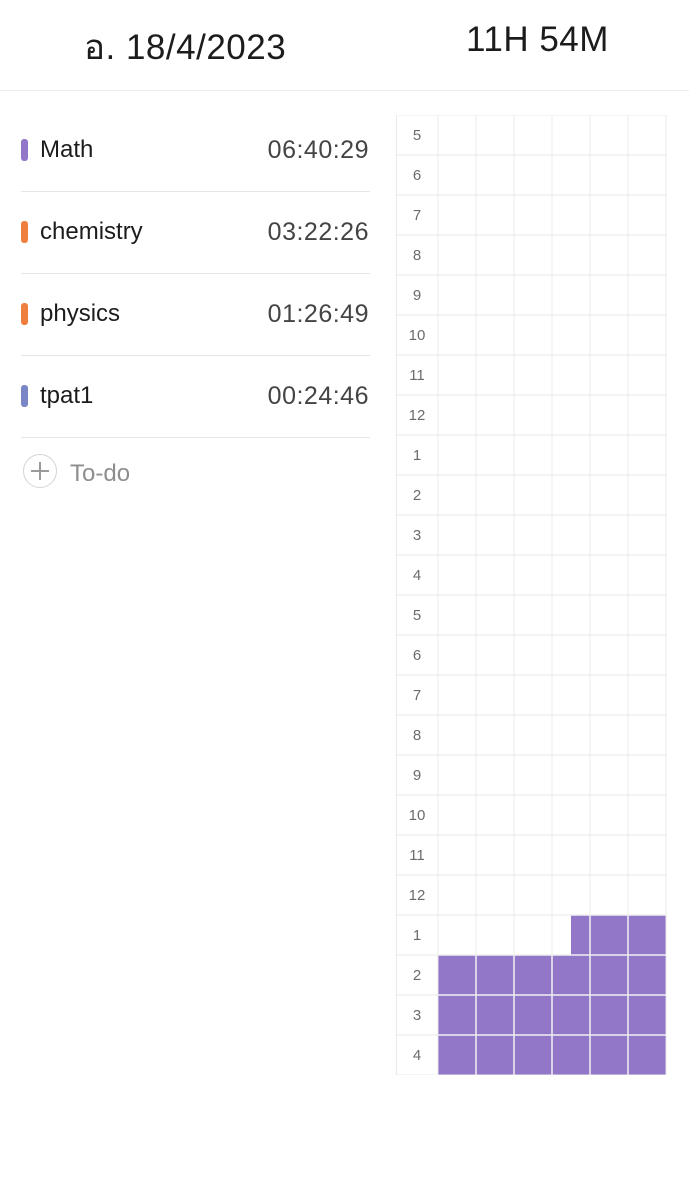  What do you see at coordinates (344, 45) in the screenshot?
I see `header: อ. 18/4/2023 11H 54M` at bounding box center [344, 45].